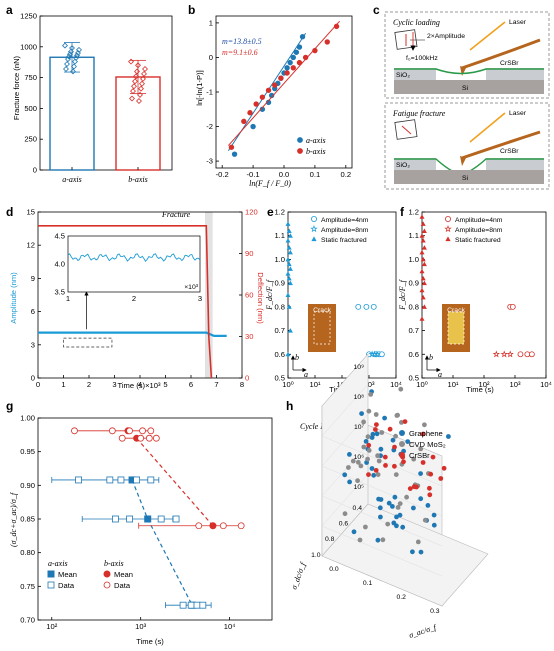 This screenshot has height=651, width=554. Describe the element at coordinates (35, 170) in the screenshot. I see `panel-a-y-tick-label: 0` at that location.